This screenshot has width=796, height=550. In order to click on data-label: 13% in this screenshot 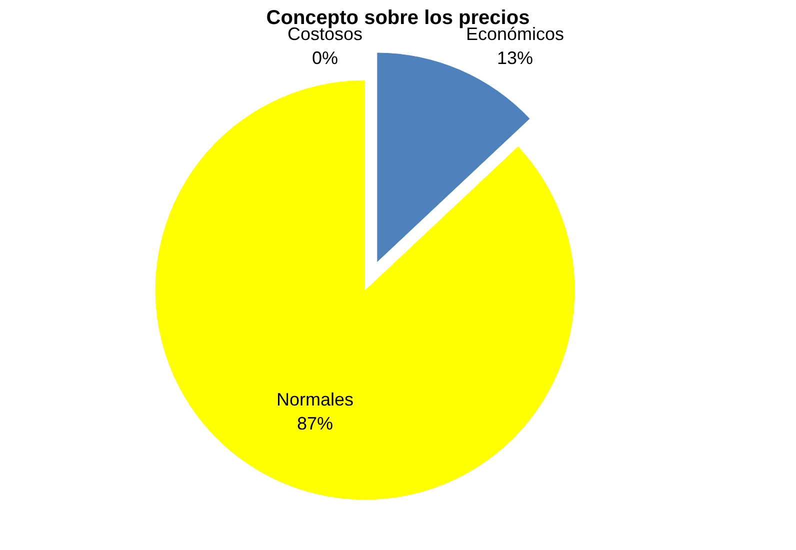, I will do `click(515, 58)`.